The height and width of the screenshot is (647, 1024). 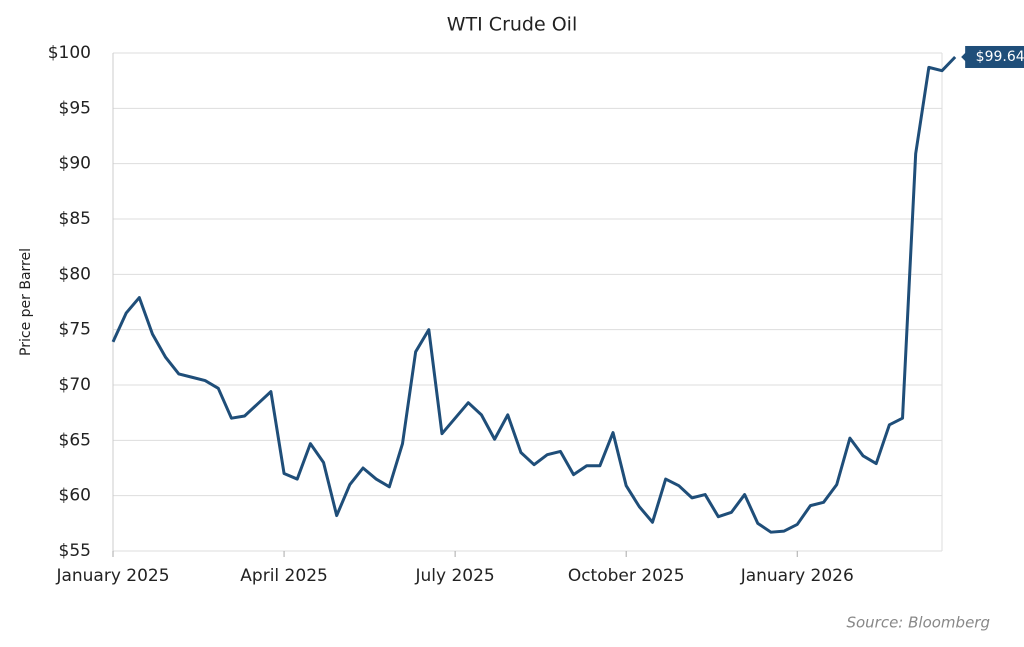 I want to click on y-tick-label: $85, so click(x=75, y=219).